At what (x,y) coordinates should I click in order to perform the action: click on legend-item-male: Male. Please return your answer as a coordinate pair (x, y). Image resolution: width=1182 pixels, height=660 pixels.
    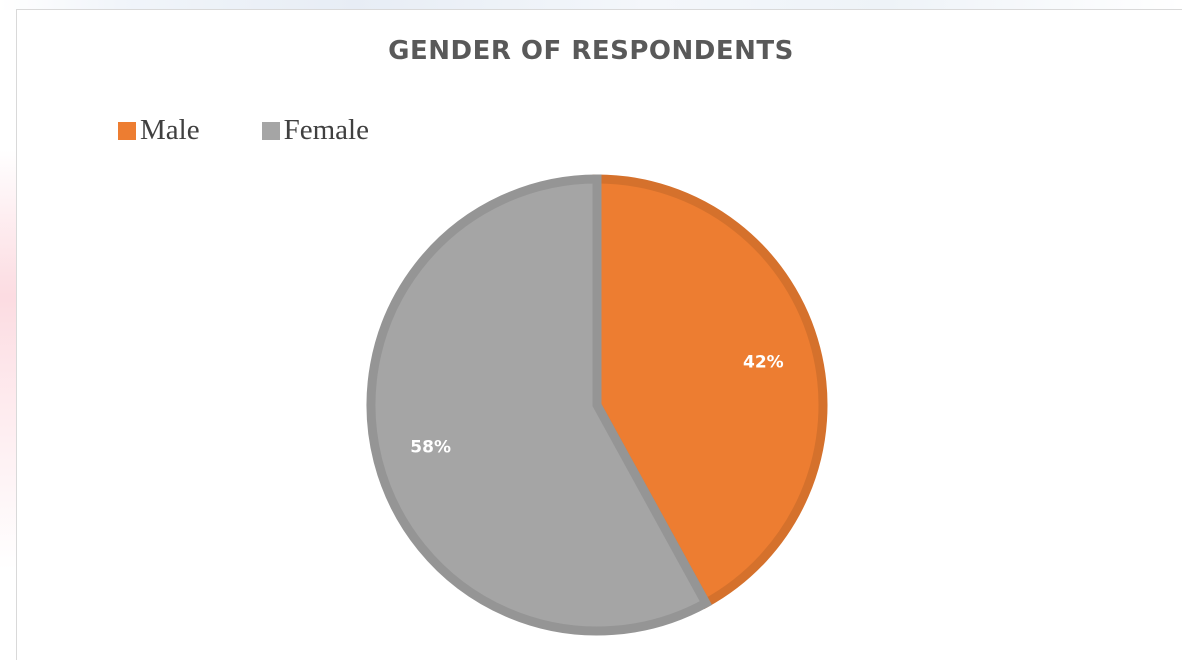
    Looking at the image, I should click on (159, 130).